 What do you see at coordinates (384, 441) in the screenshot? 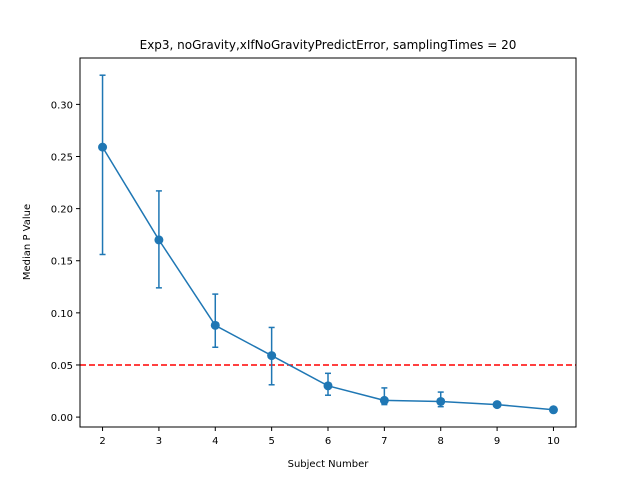
I see `x-tick-label: 7` at bounding box center [384, 441].